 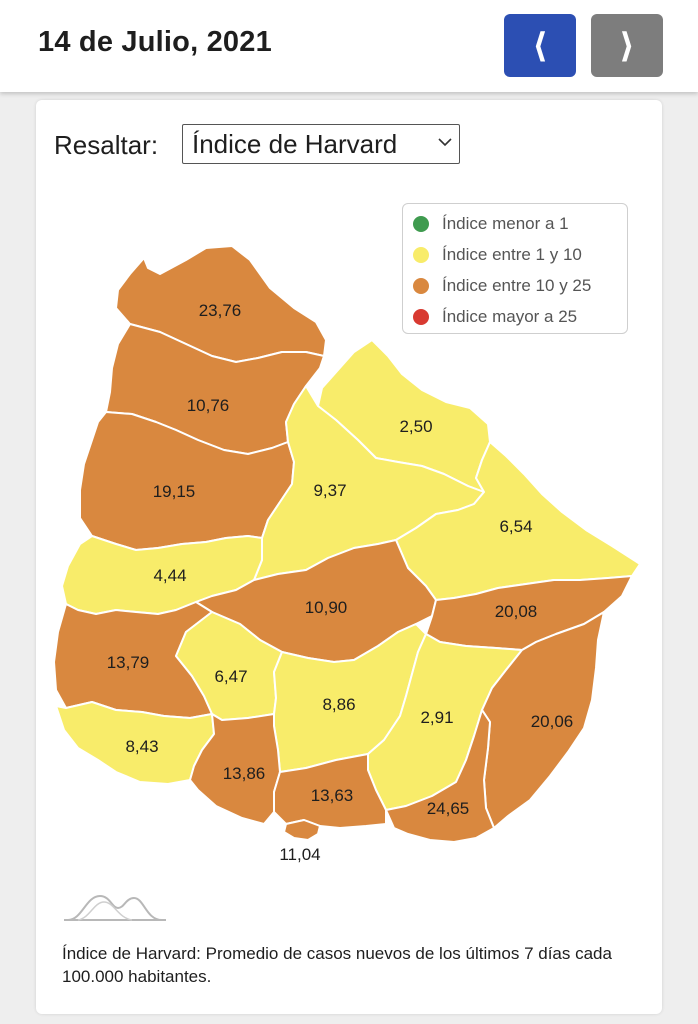 What do you see at coordinates (512, 254) in the screenshot?
I see `legend-label: Índice entre 1 y 10` at bounding box center [512, 254].